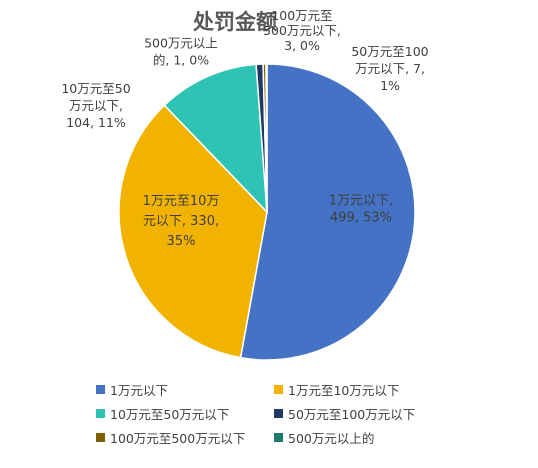 This screenshot has width=538, height=468. I want to click on data-label-3: 50万元至100 万元以下, 7, 1%, so click(389, 68).